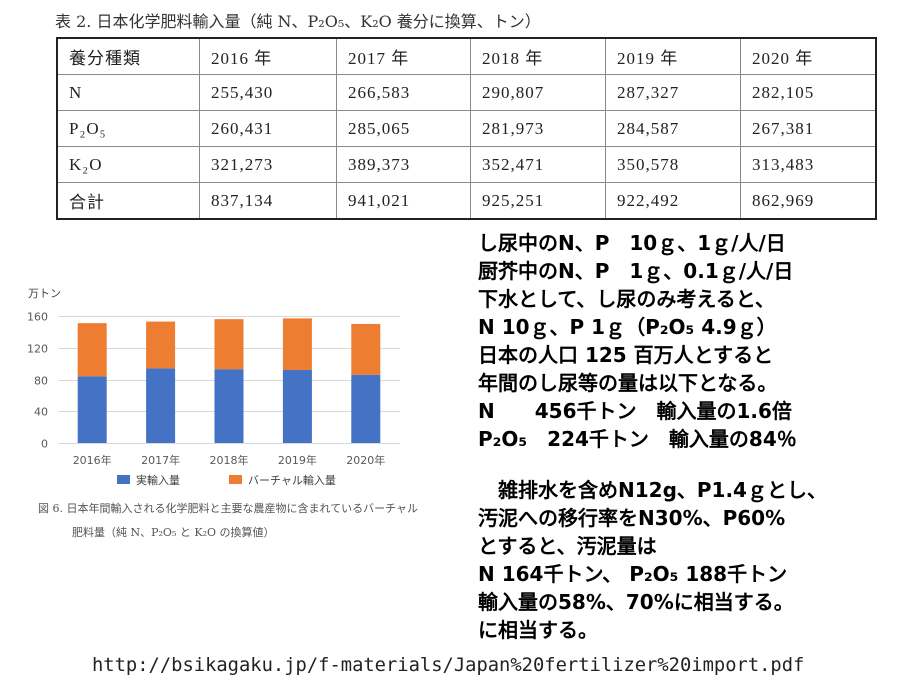  Describe the element at coordinates (538, 92) in the screenshot. I see `import-value-cell: 290,807` at that location.